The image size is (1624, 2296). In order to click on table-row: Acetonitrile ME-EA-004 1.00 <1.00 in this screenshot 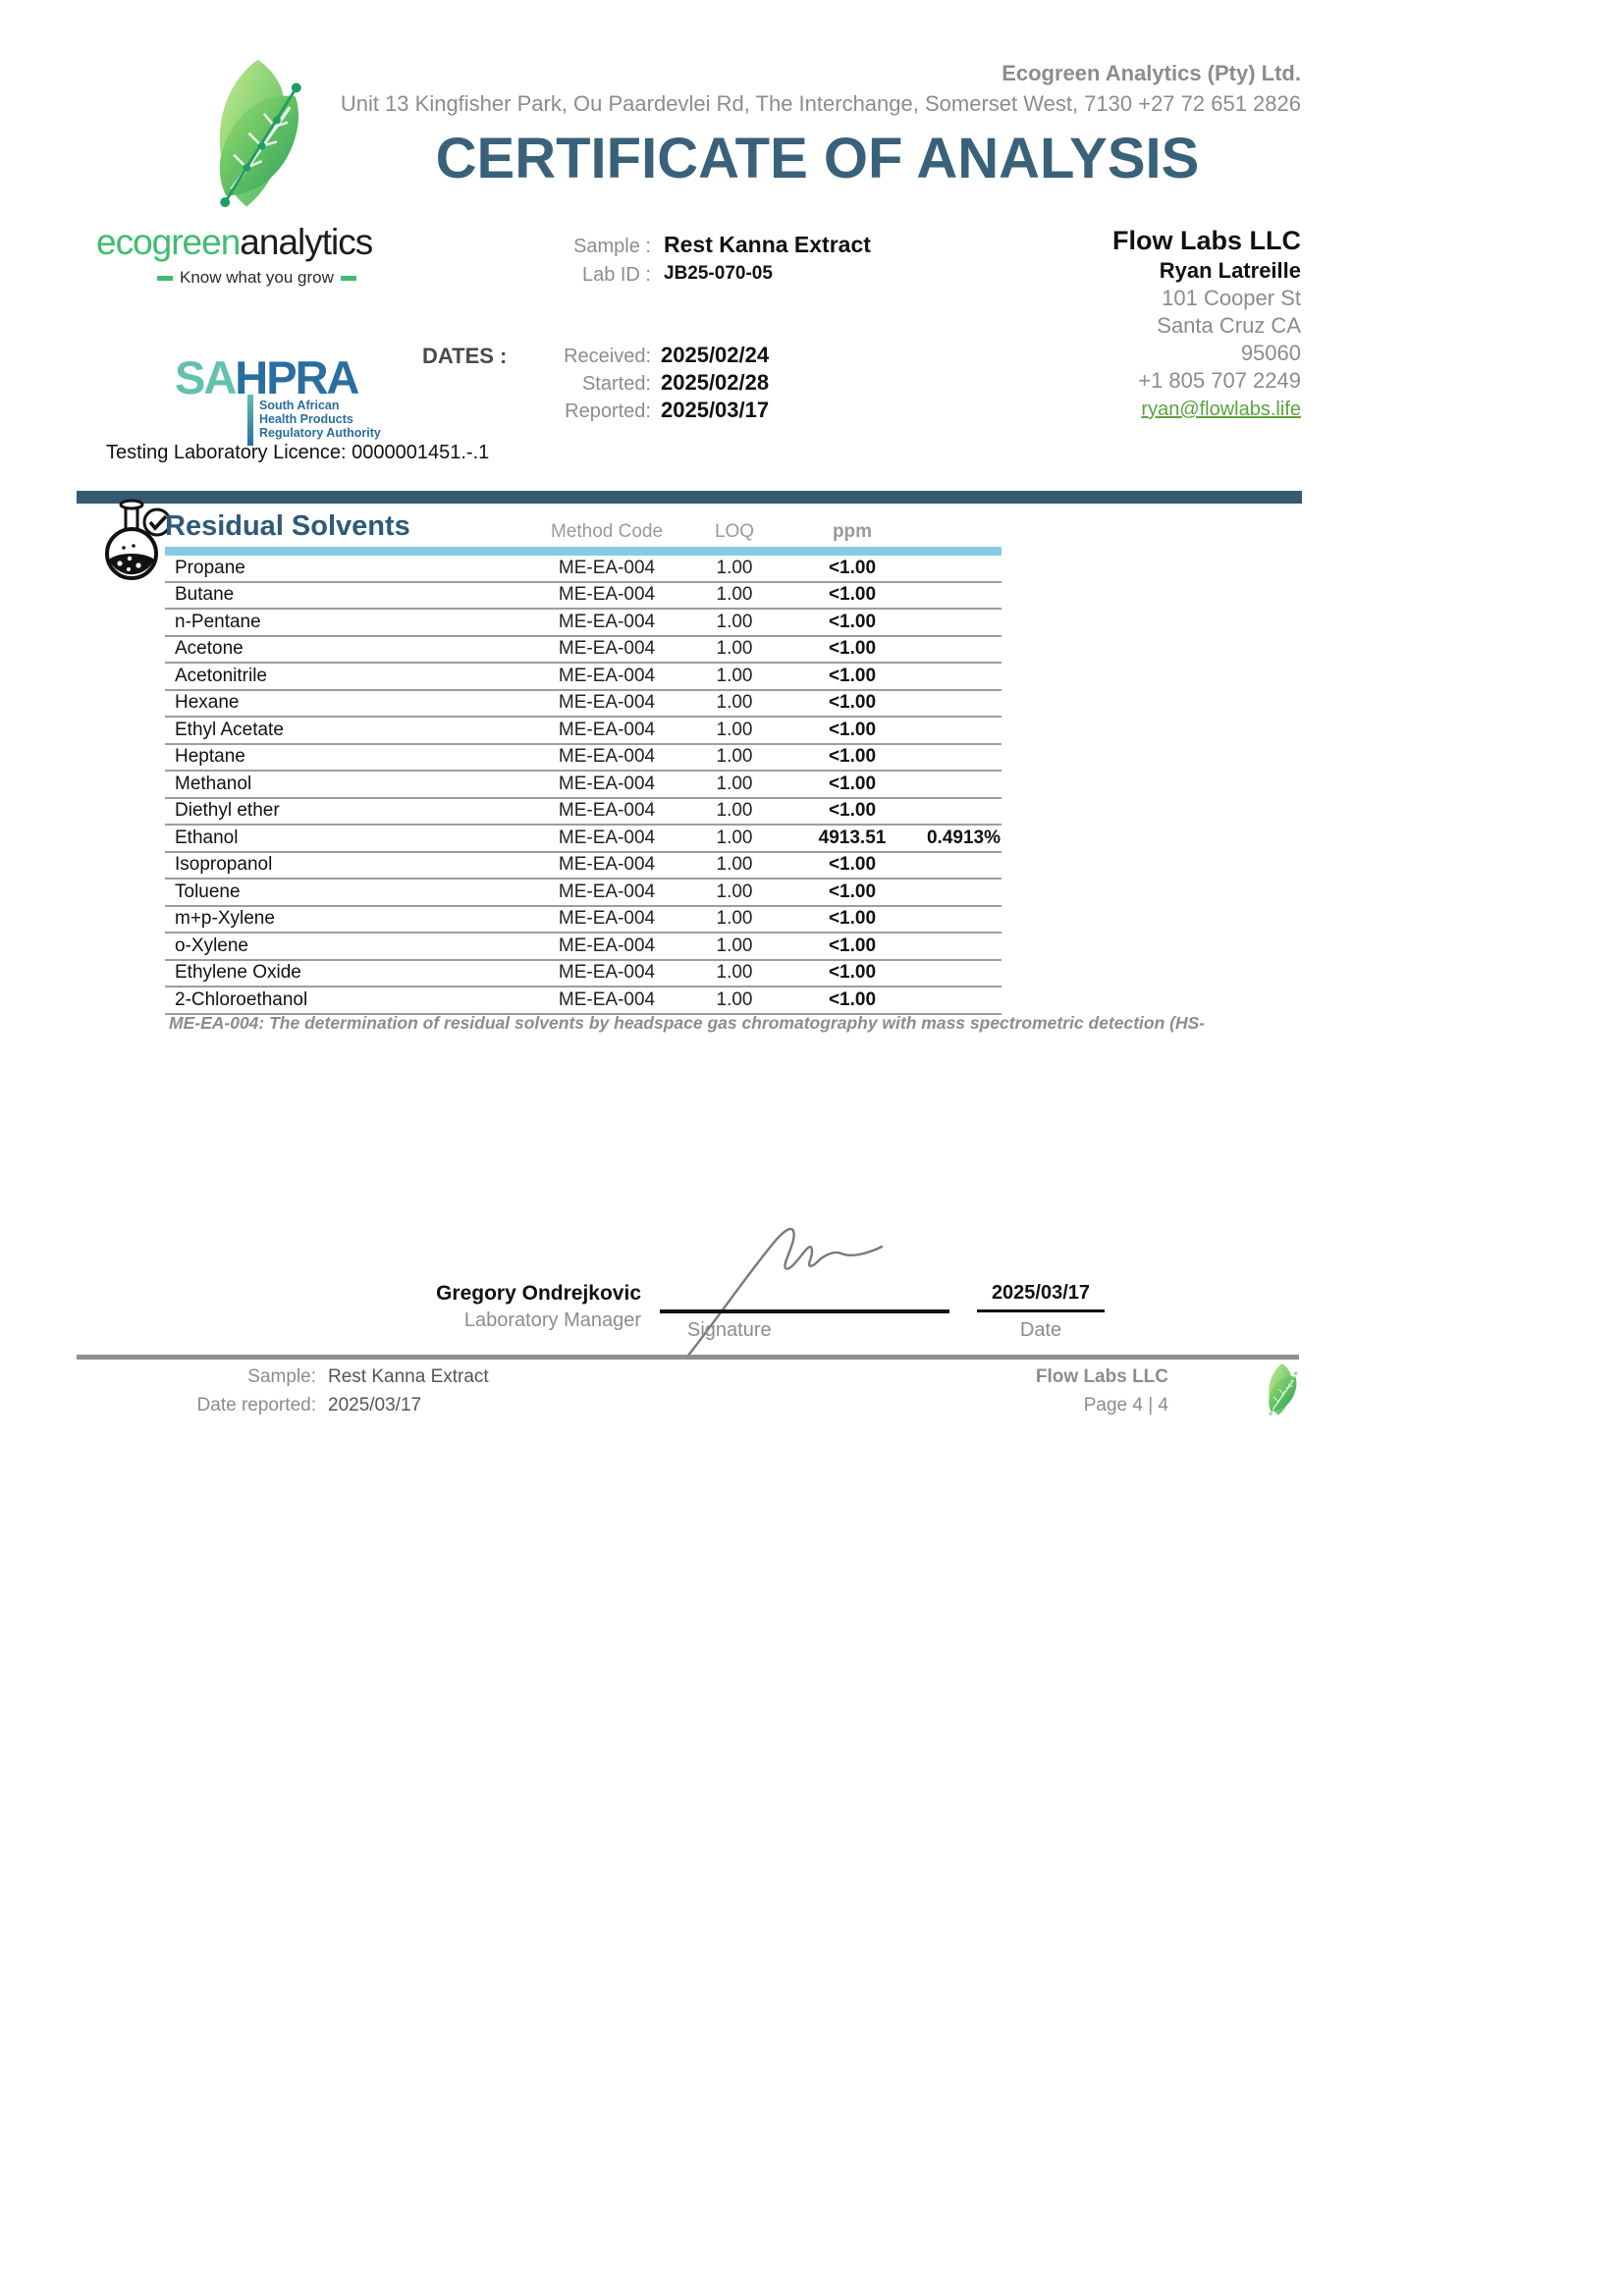, I will do `click(583, 677)`.